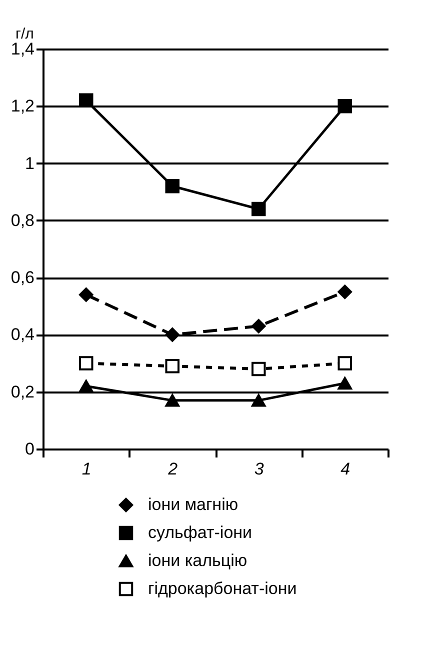 Image resolution: width=435 pixels, height=657 pixels. What do you see at coordinates (172, 469) in the screenshot?
I see `x-tick-label: 2` at bounding box center [172, 469].